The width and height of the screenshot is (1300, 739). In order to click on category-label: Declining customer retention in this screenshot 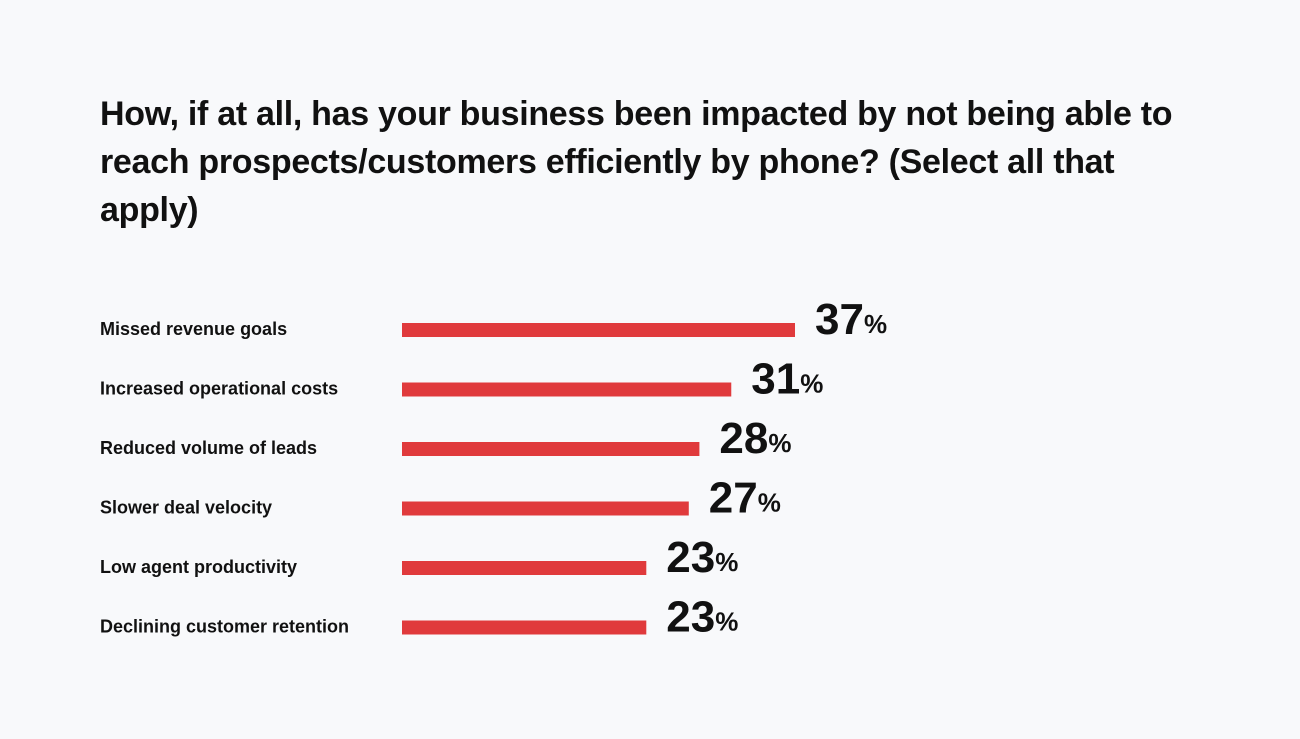, I will do `click(224, 626)`.